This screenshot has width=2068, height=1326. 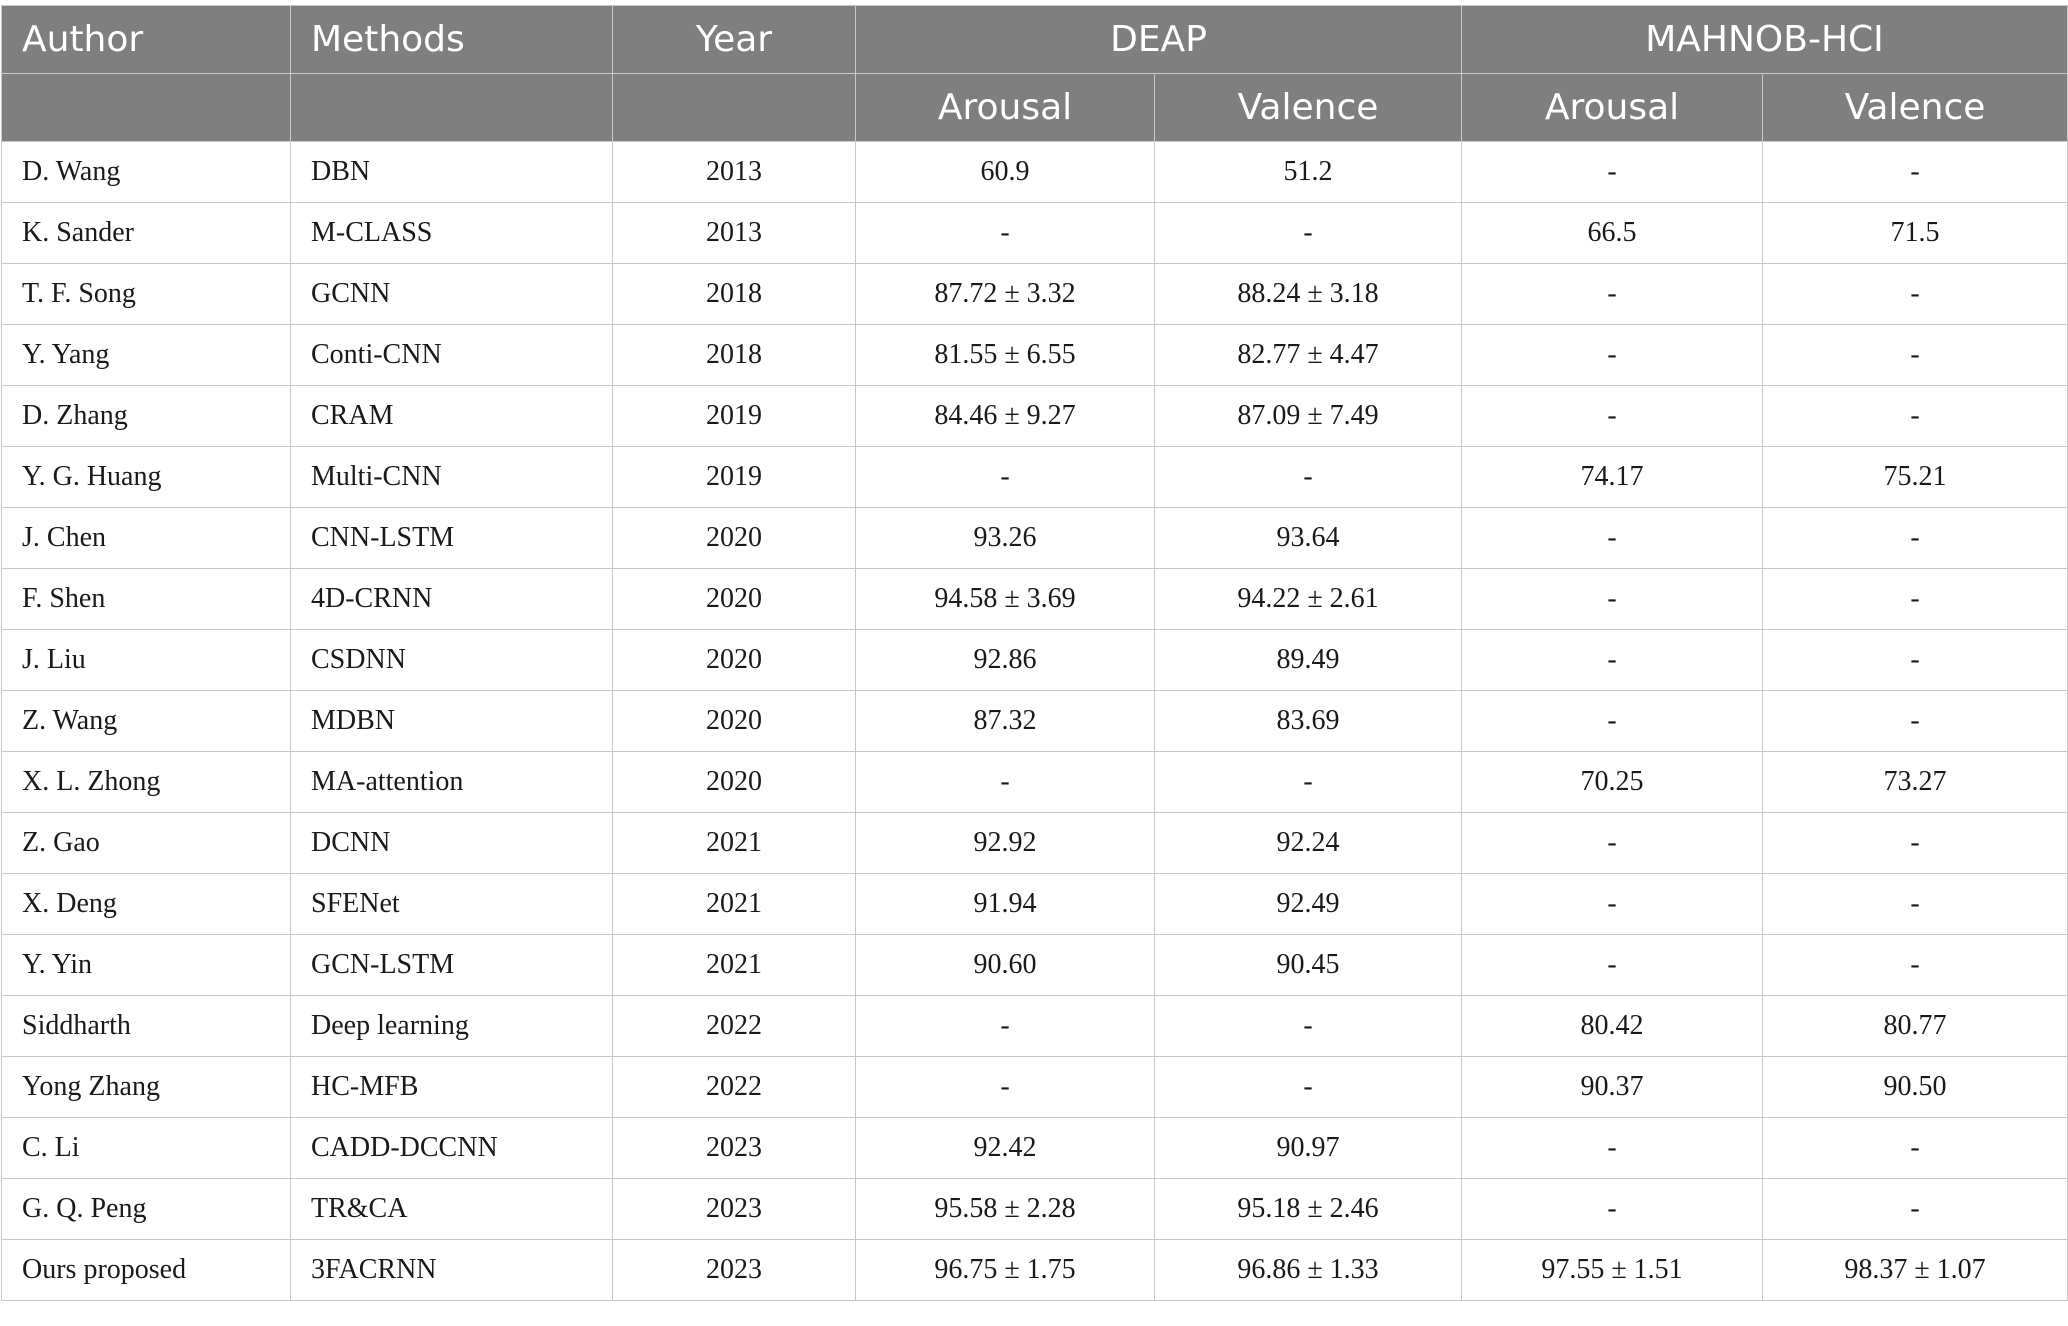 I want to click on cell-method: HC-MFB, so click(x=451, y=1087).